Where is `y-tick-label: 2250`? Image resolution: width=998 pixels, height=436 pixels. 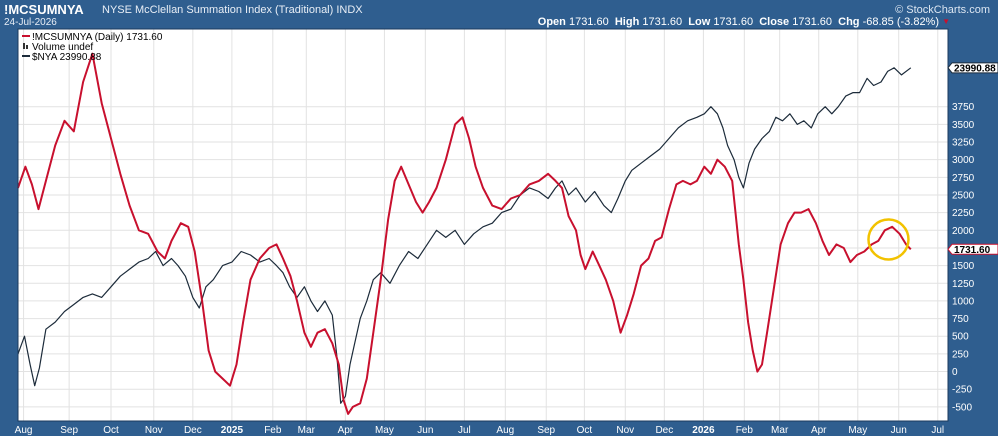 y-tick-label: 2250 is located at coordinates (963, 213).